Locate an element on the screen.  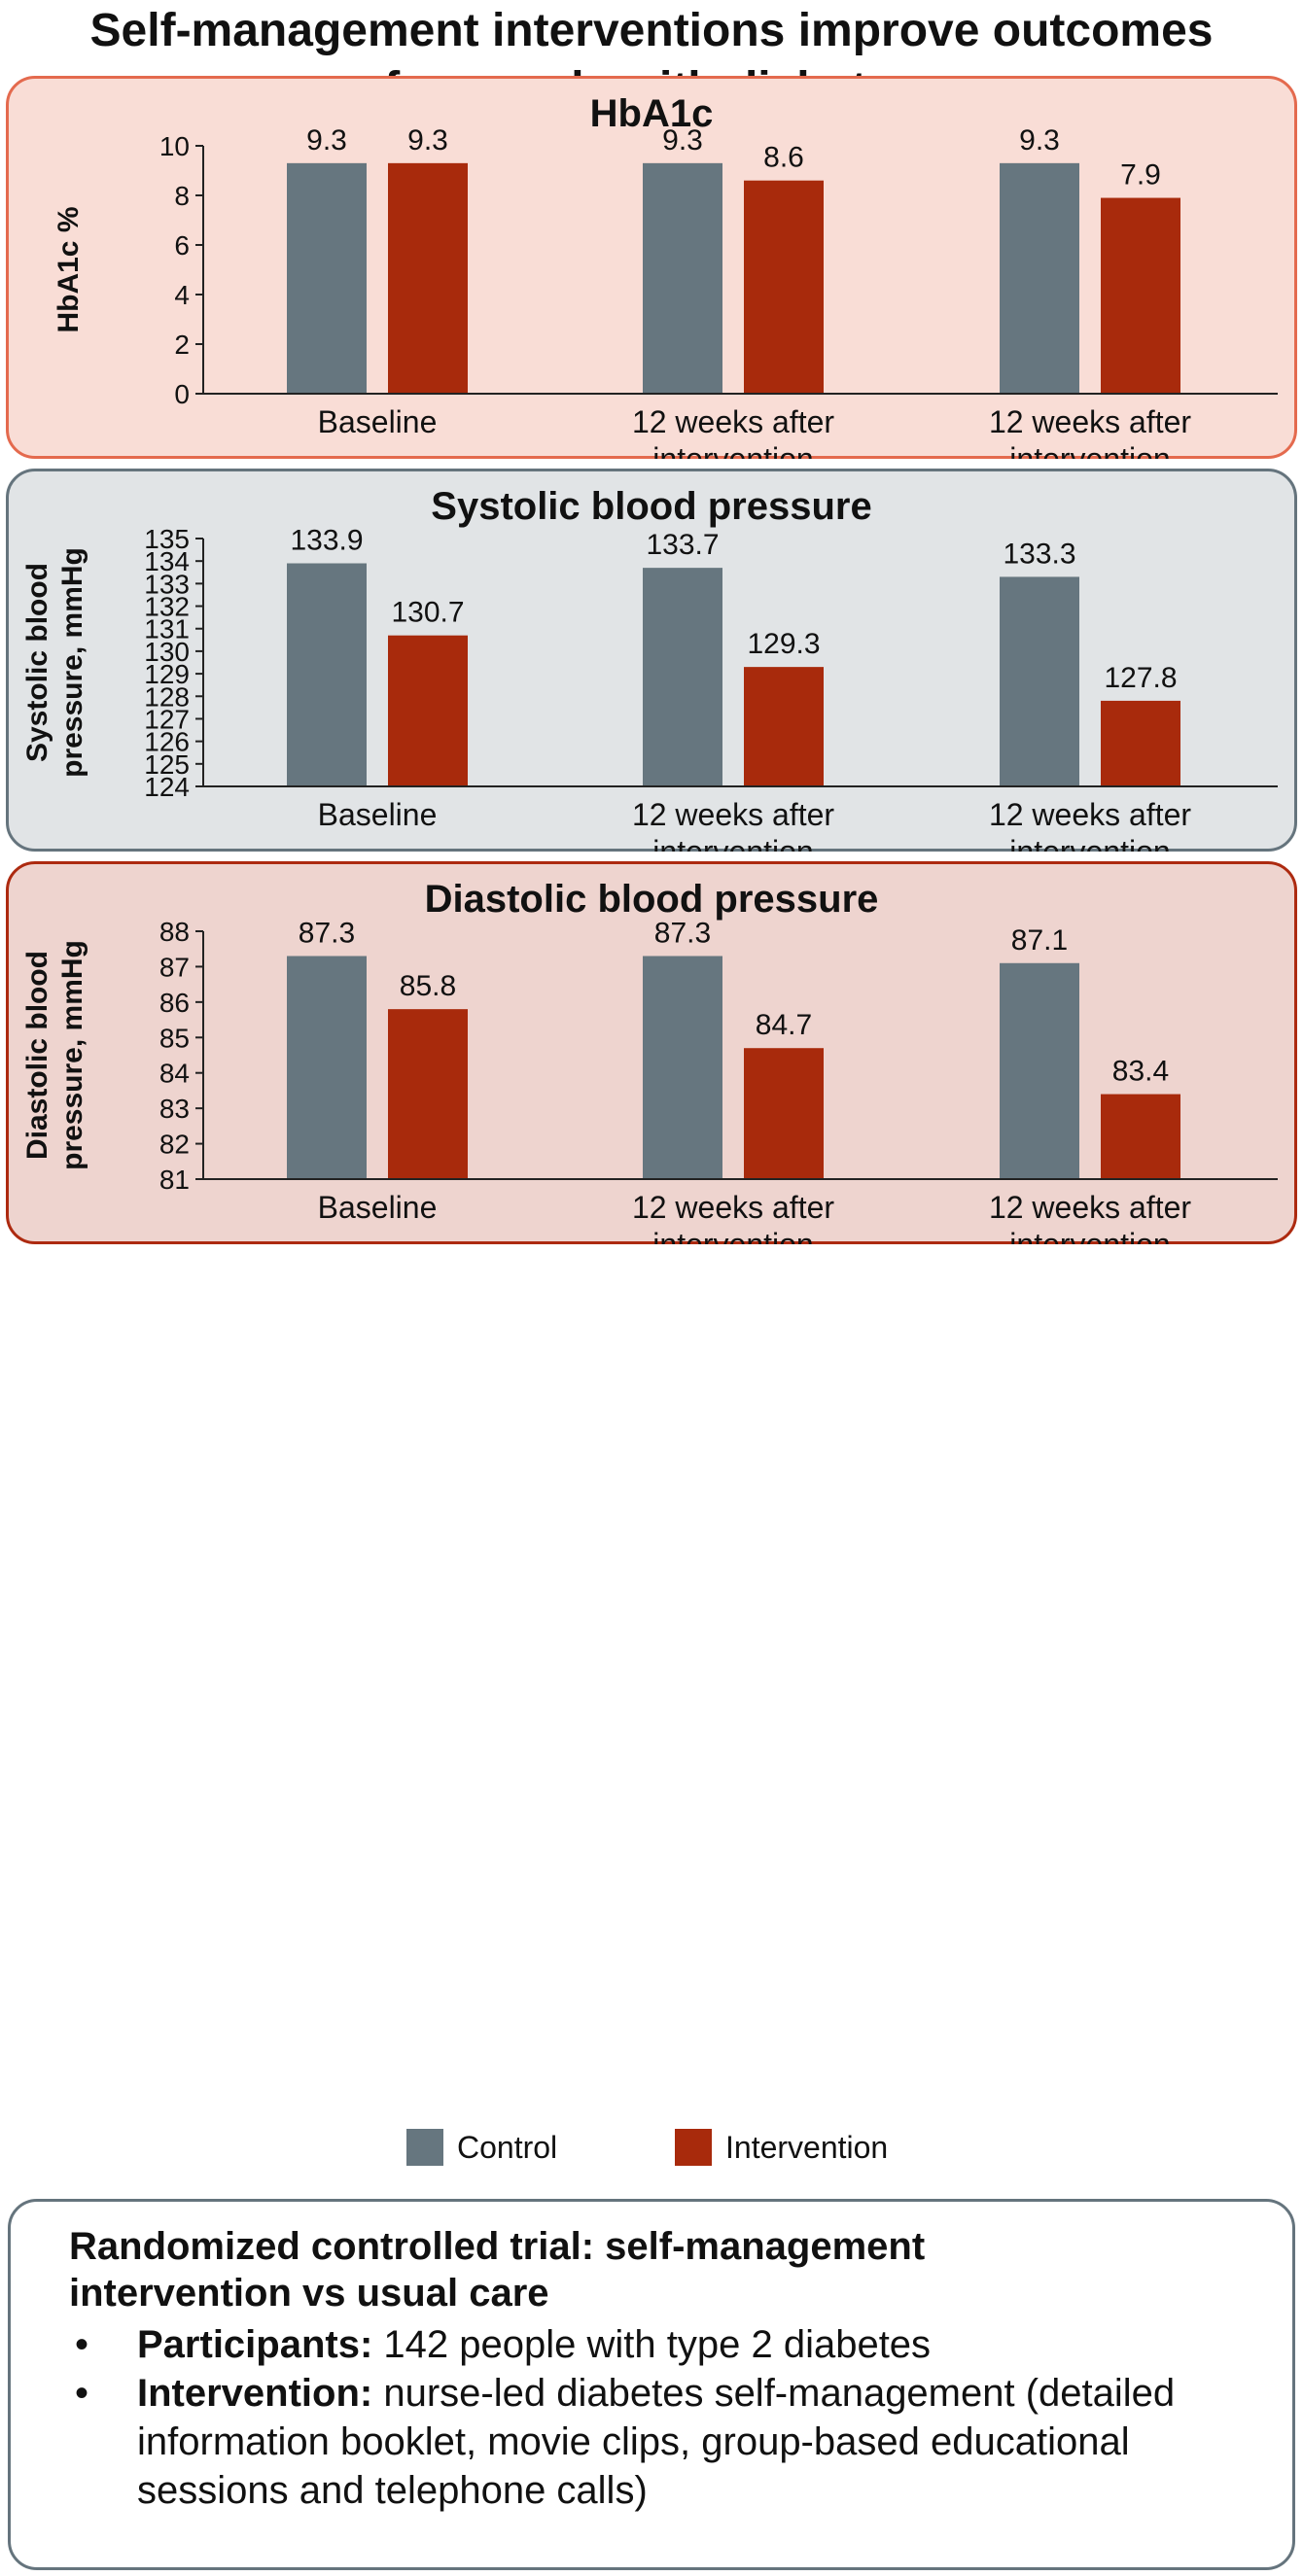
y-tick-label: 81 is located at coordinates (174, 1180).